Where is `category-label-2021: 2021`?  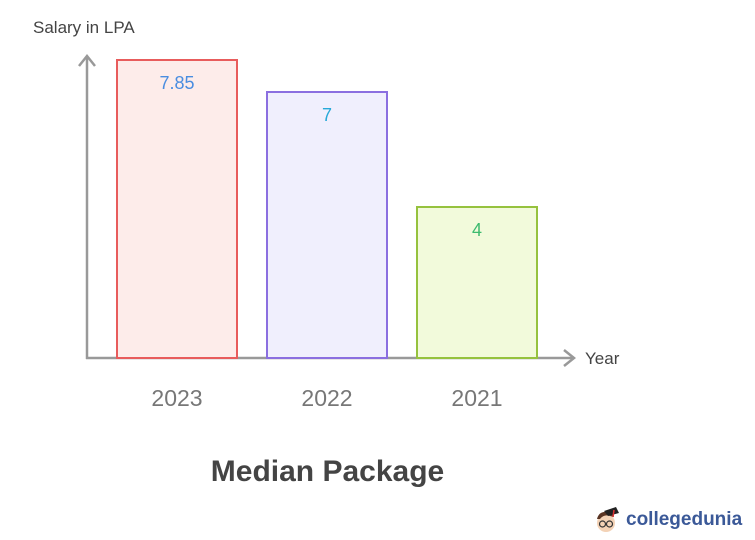
category-label-2021: 2021 is located at coordinates (477, 398).